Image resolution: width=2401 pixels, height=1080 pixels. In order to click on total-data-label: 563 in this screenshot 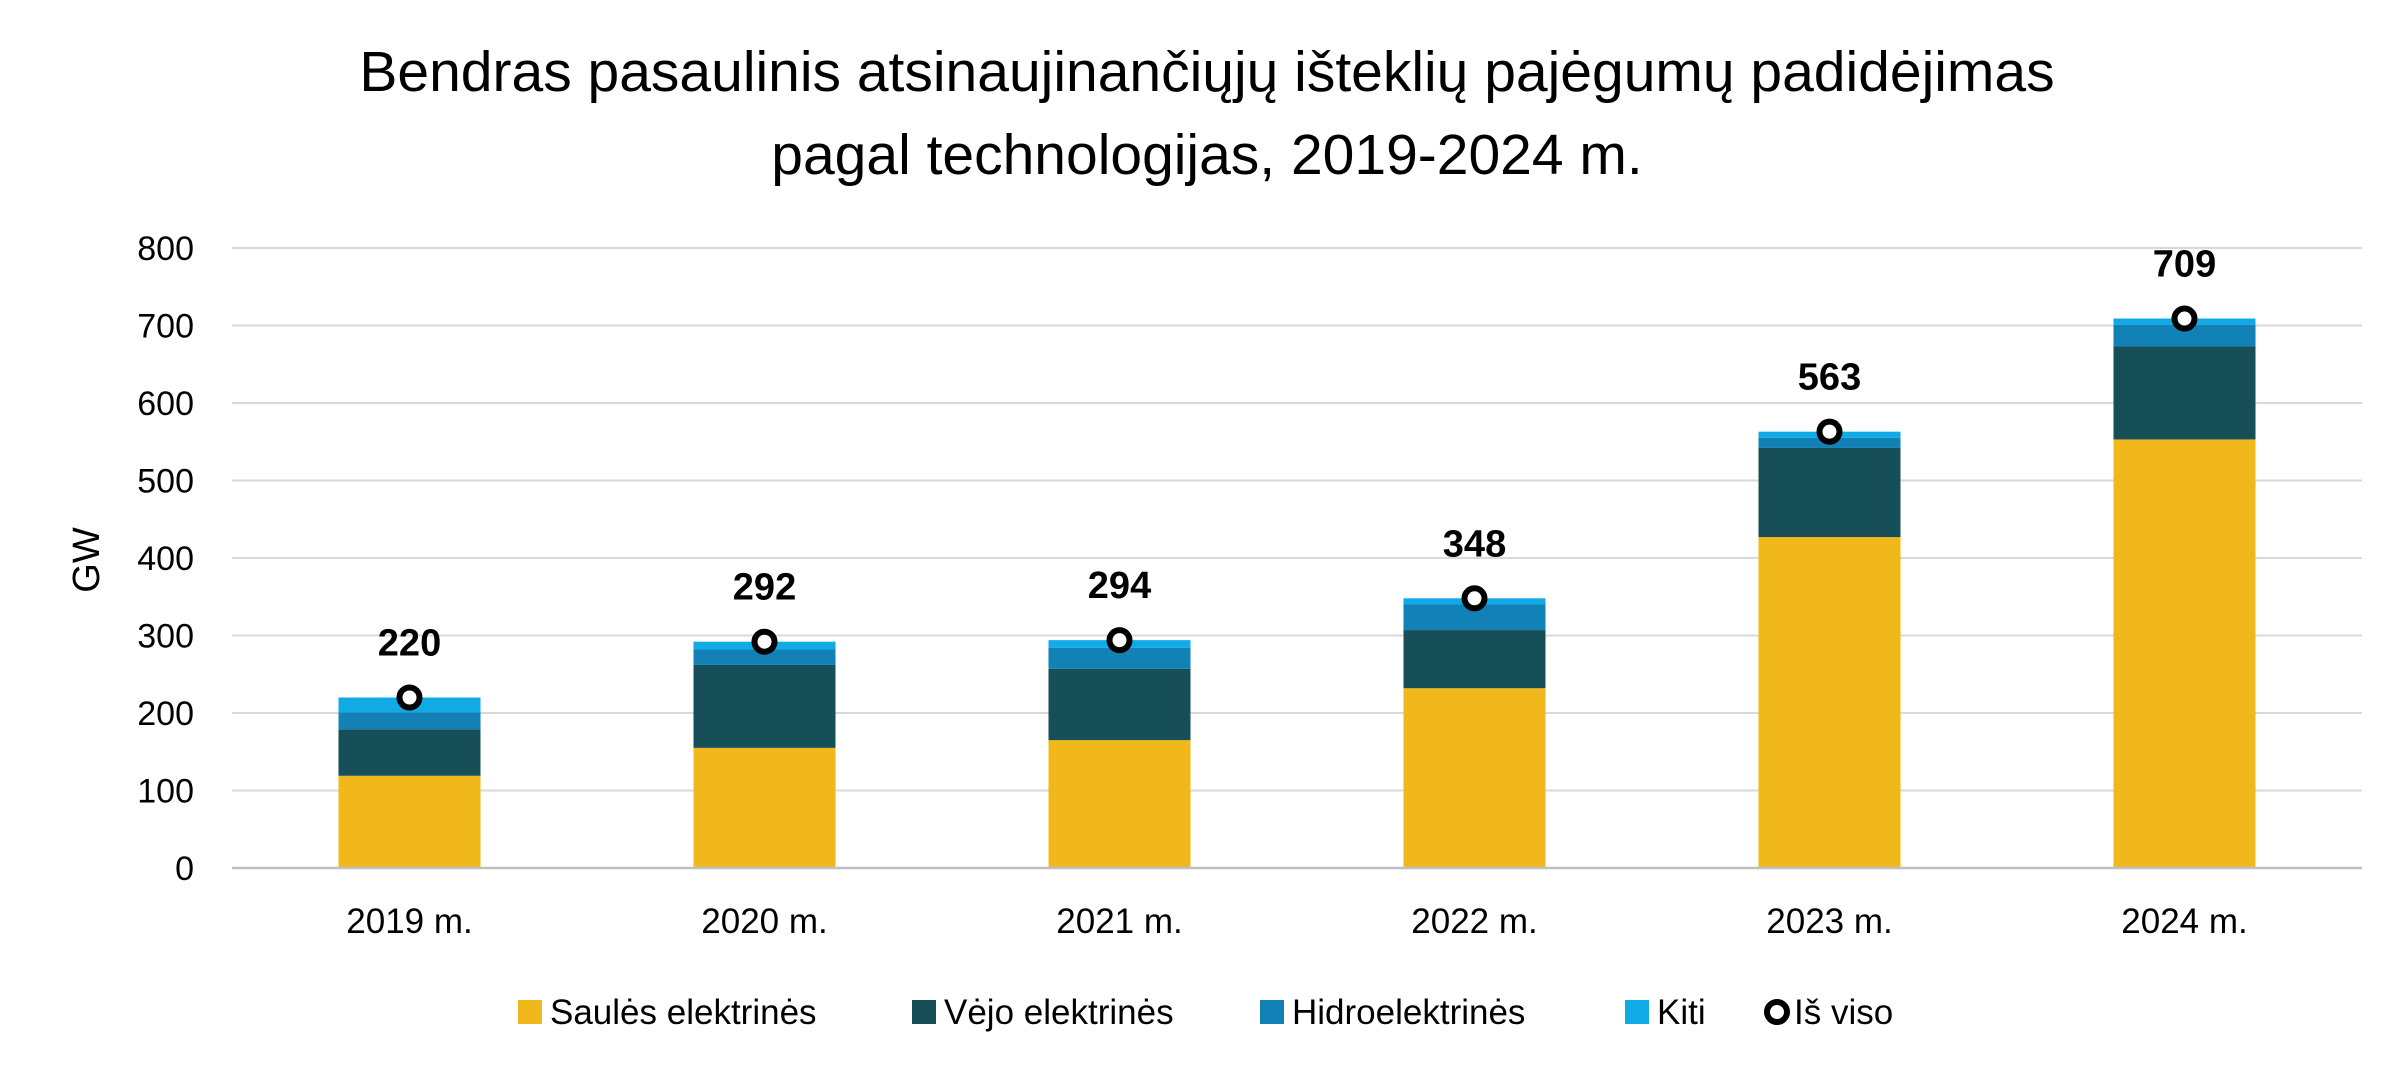, I will do `click(1829, 378)`.